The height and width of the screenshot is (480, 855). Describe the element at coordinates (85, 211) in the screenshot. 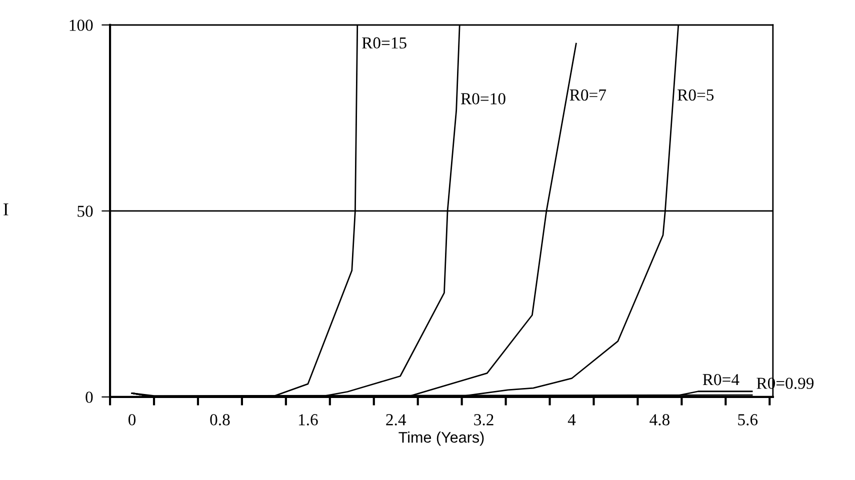

I see `y-tick-label: 50` at that location.